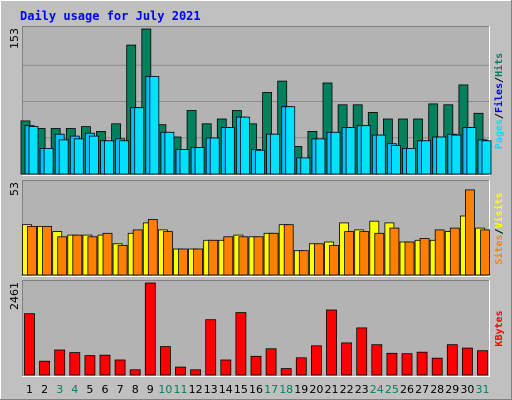  Describe the element at coordinates (29, 389) in the screenshot. I see `day-label-1: 1` at that location.